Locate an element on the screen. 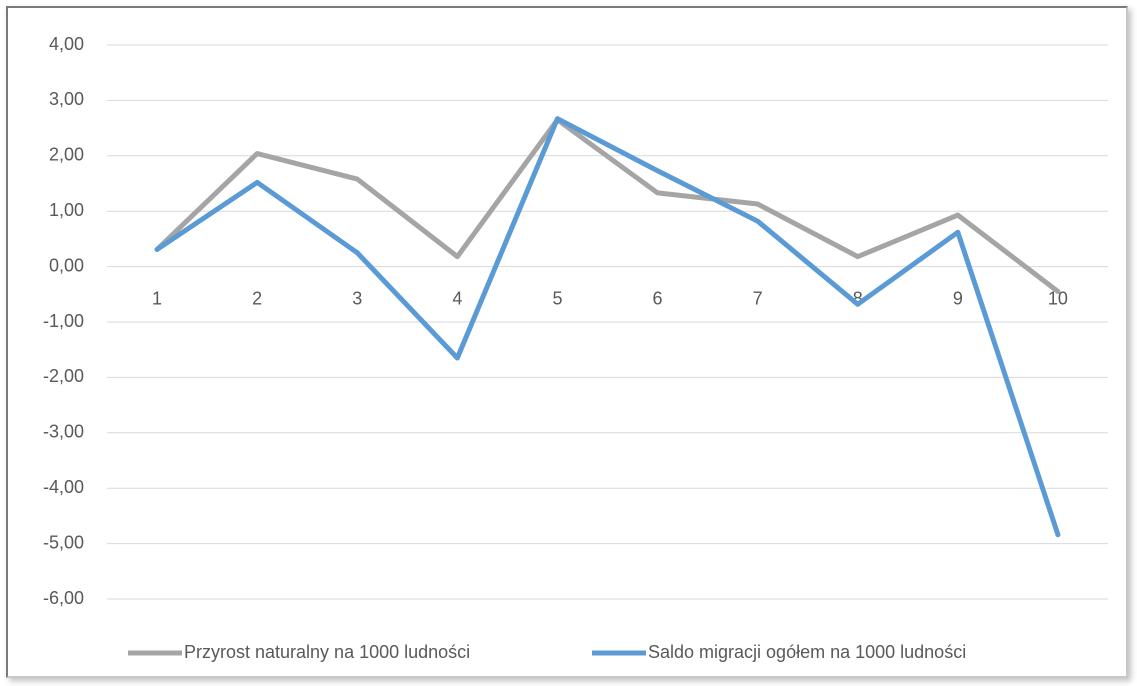 This screenshot has height=686, width=1137. y-tick-label: -3,00 is located at coordinates (63, 432).